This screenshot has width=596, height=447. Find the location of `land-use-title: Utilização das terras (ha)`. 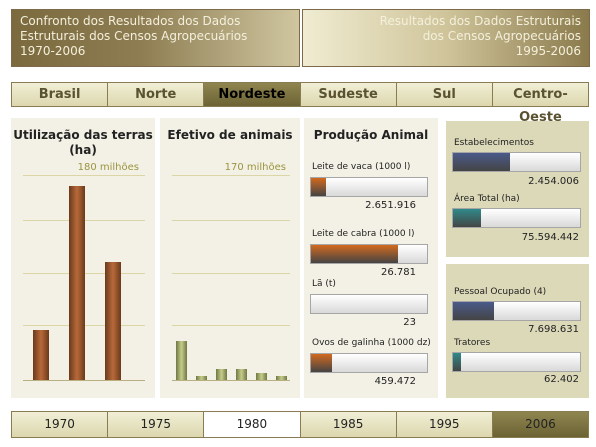

land-use-title: Utilização das terras (ha) is located at coordinates (83, 142).